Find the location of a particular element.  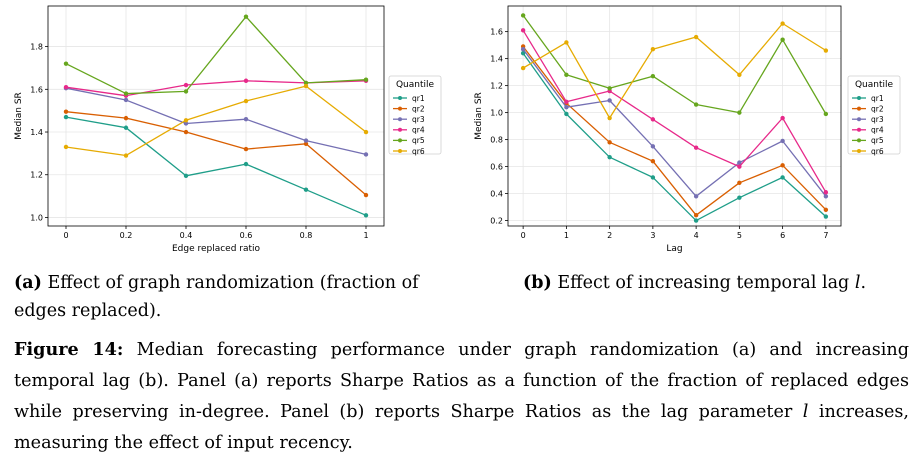

chart2-y-tick-label: 1.4 is located at coordinates (496, 59).